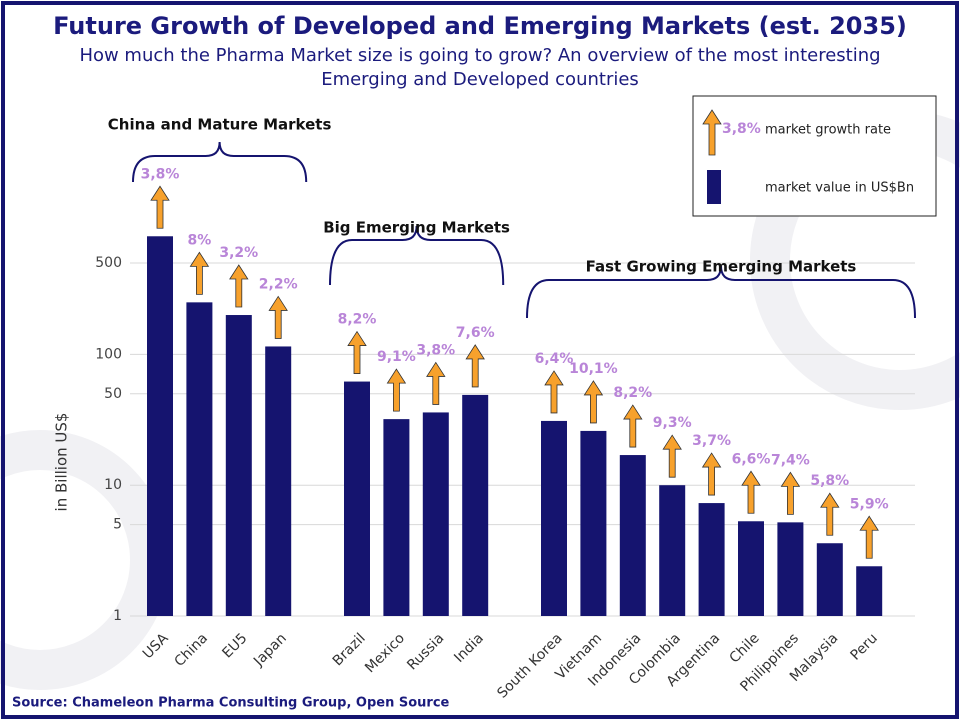 This screenshot has height=720, width=960. Describe the element at coordinates (554, 359) in the screenshot. I see `growth-label: 6,4%` at that location.